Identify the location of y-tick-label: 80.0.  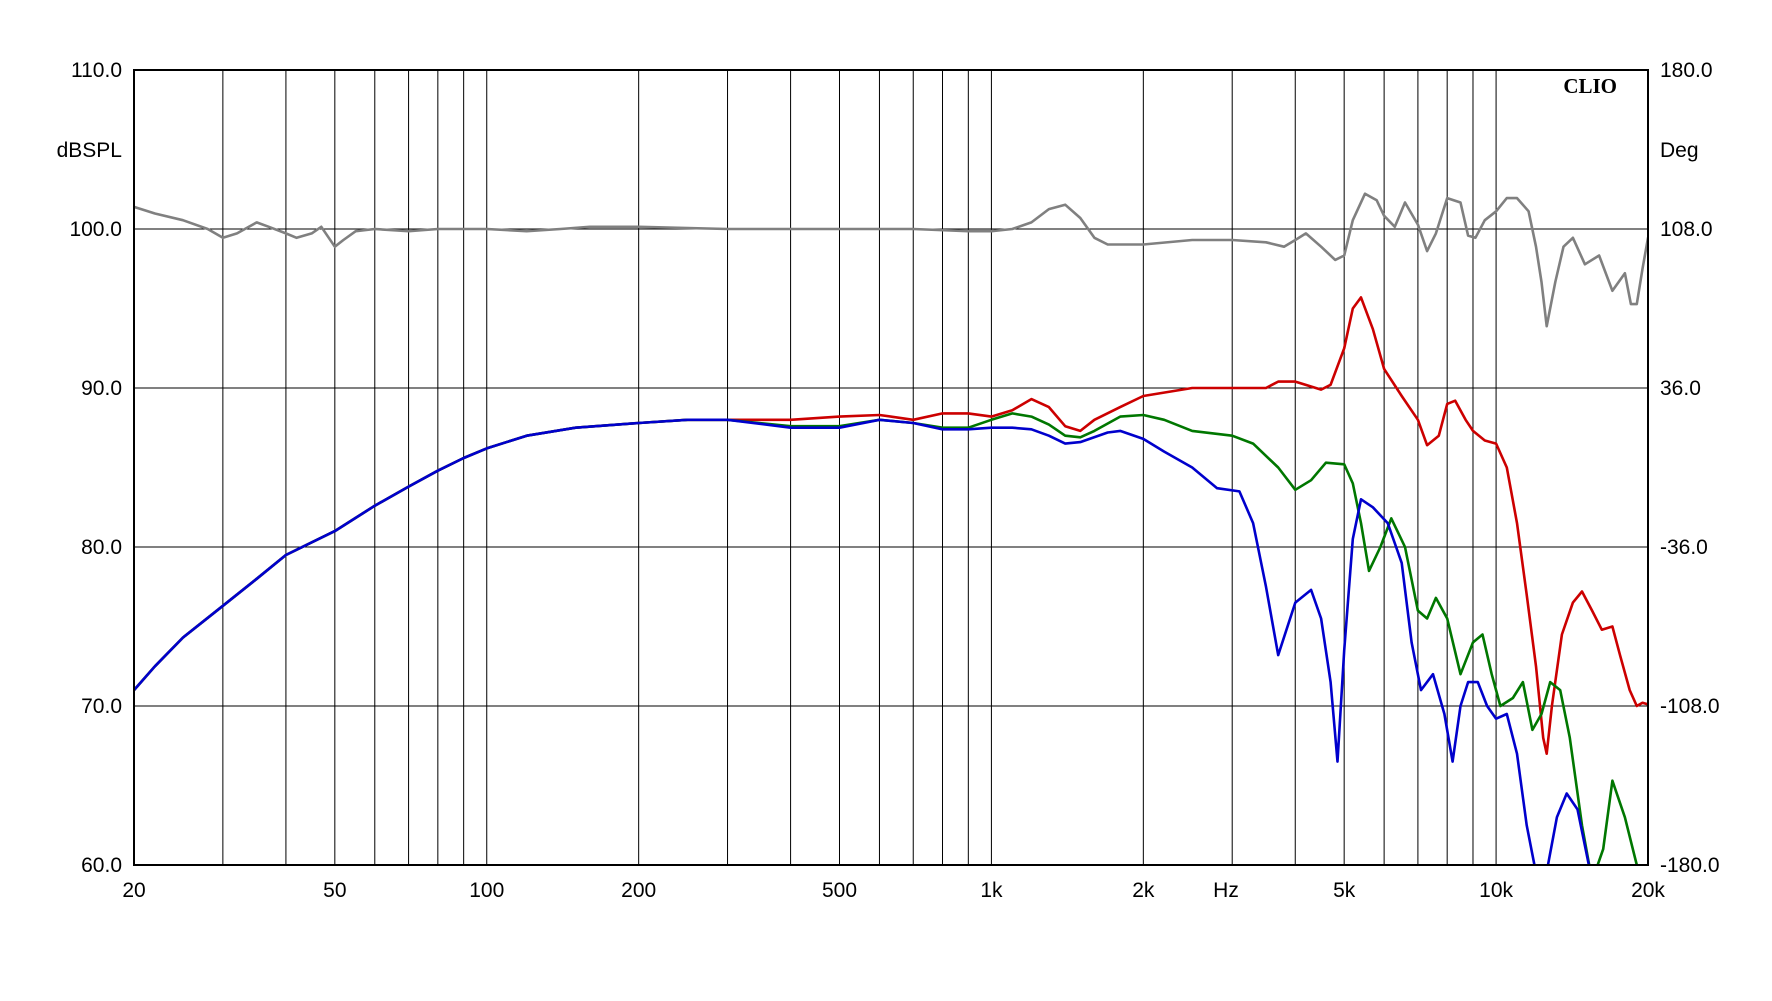
(101, 547).